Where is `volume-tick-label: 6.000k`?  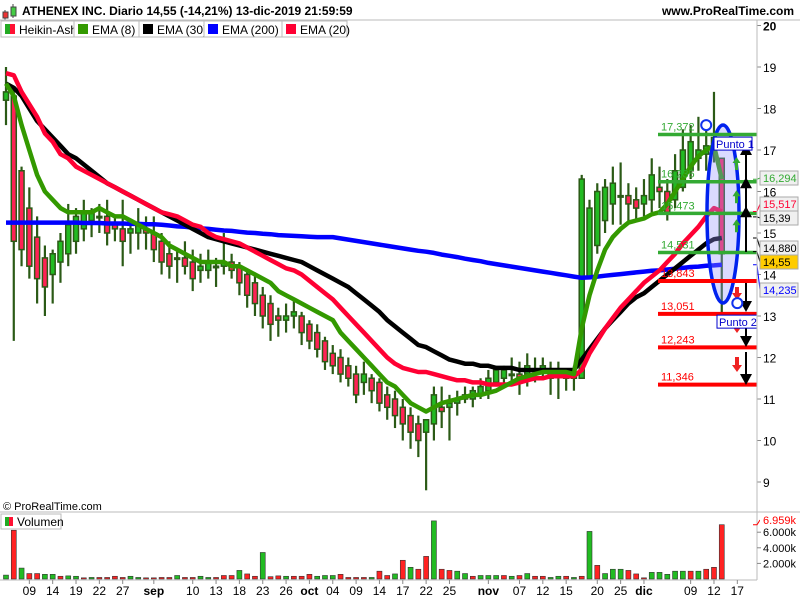
volume-tick-label: 6.000k is located at coordinates (780, 533).